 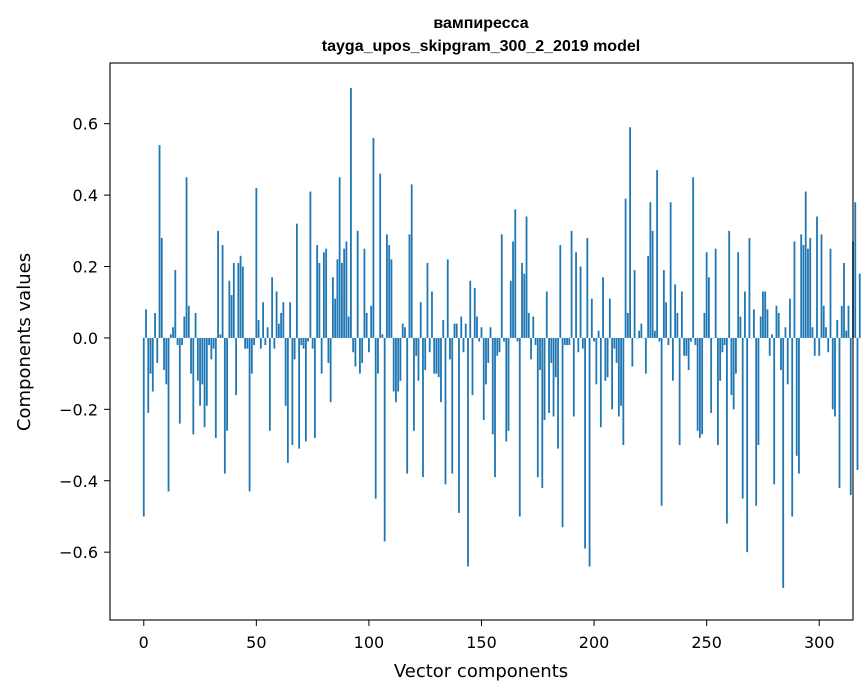 I want to click on y-tick-label: −0.2, so click(x=78, y=409).